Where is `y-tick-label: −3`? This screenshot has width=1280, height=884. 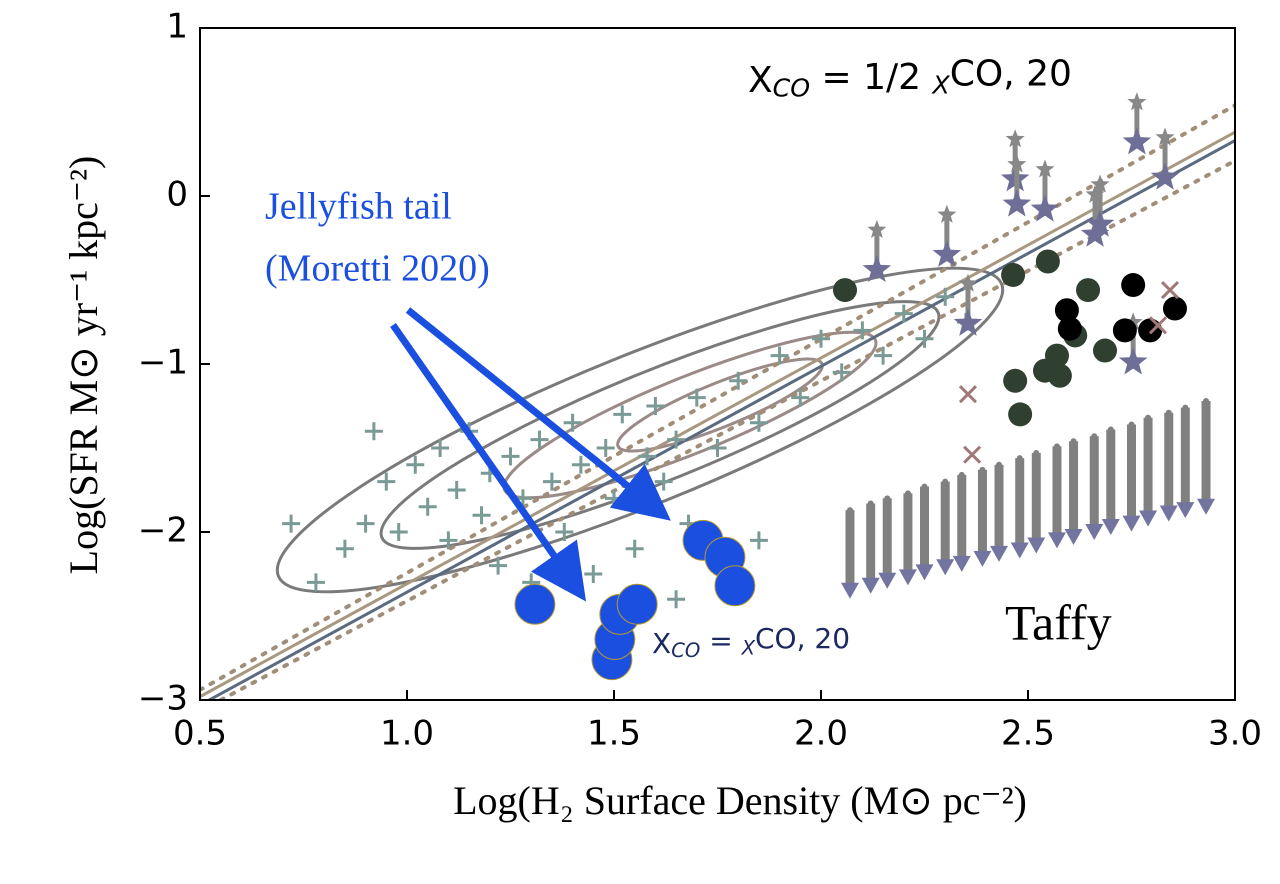 y-tick-label: −3 is located at coordinates (163, 699).